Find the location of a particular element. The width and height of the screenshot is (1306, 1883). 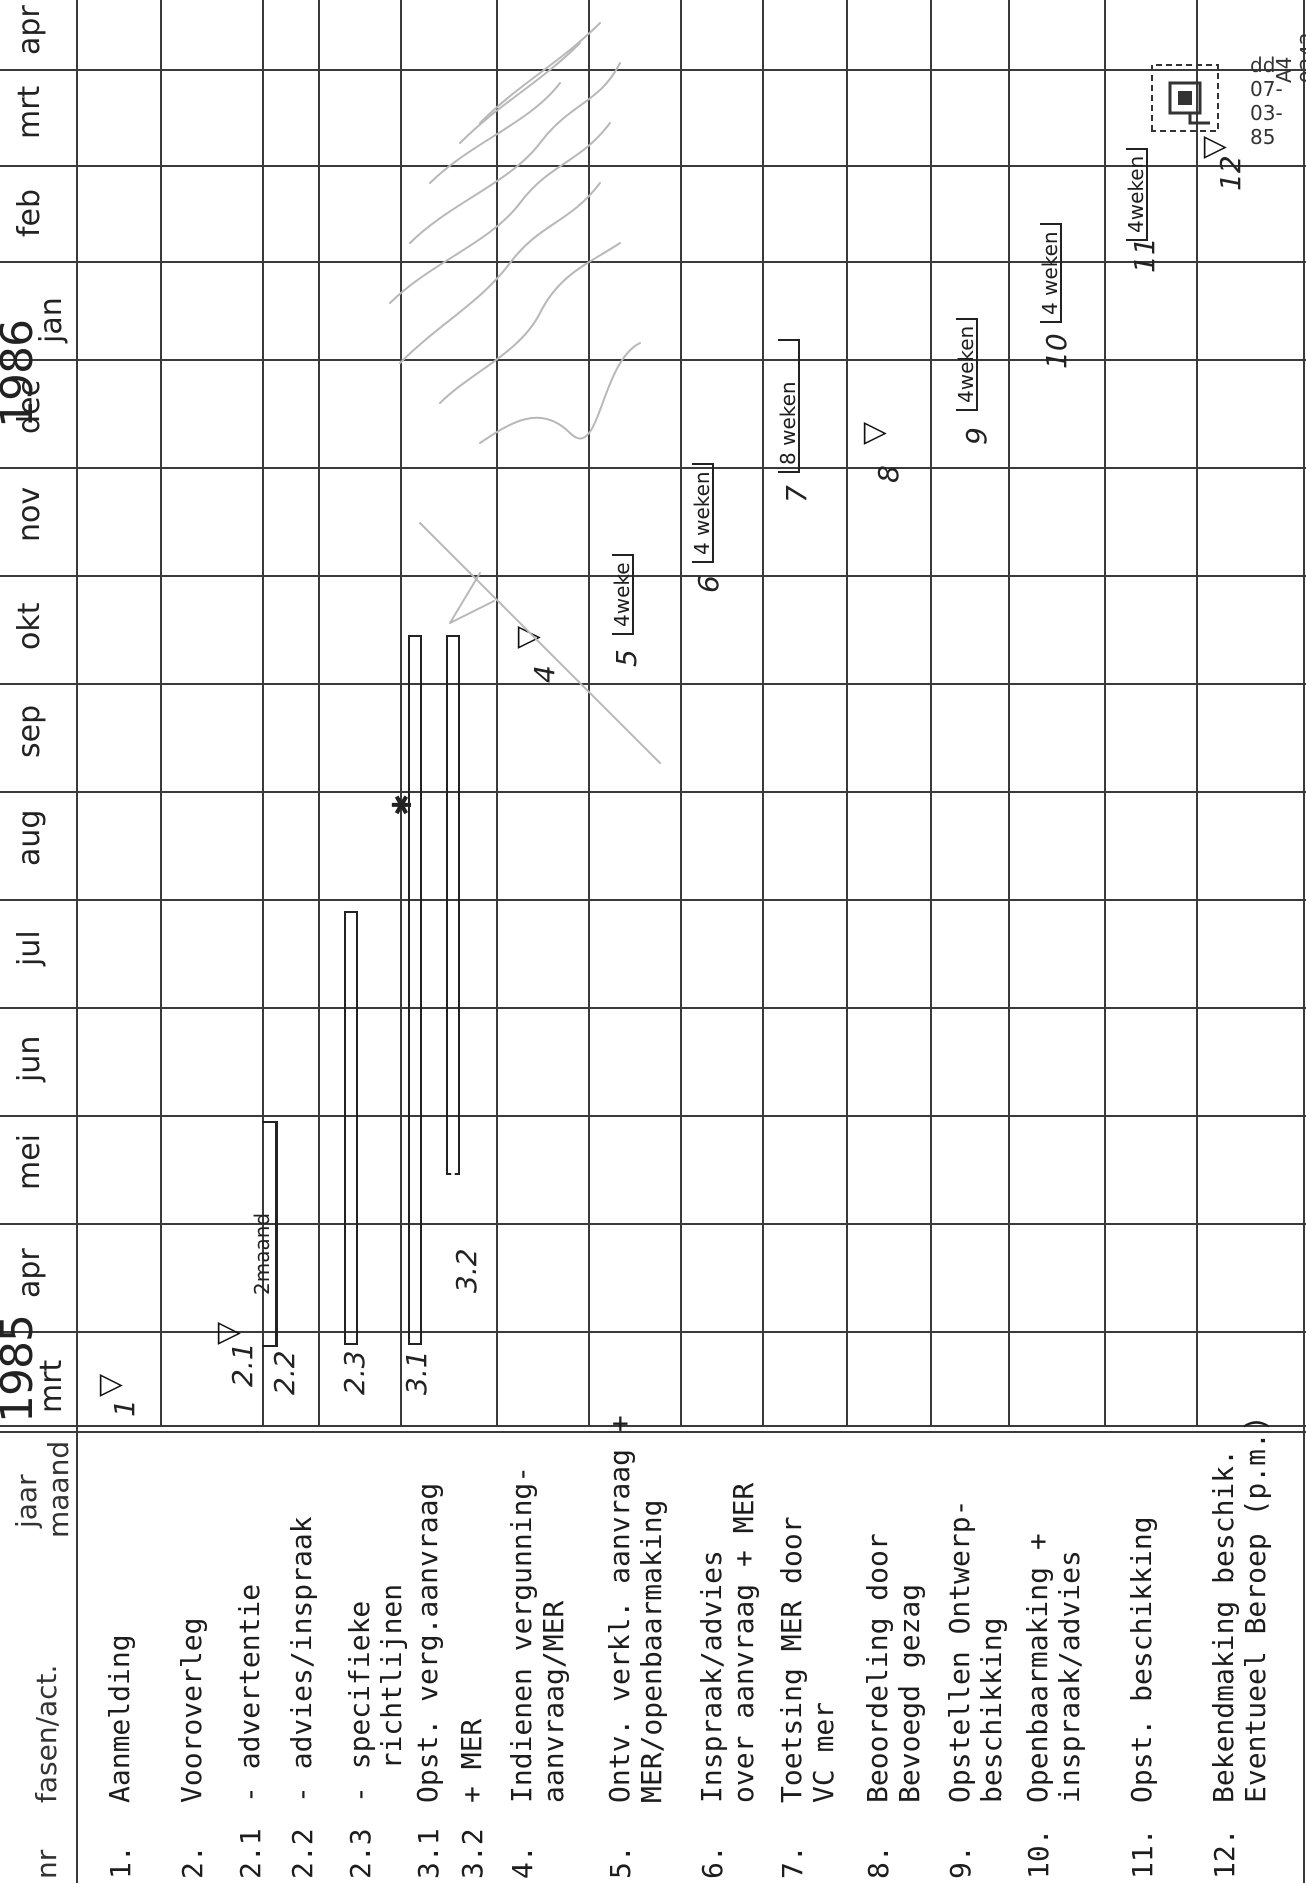

bar-2-3-label: 2.3 is located at coordinates (354, 1372).